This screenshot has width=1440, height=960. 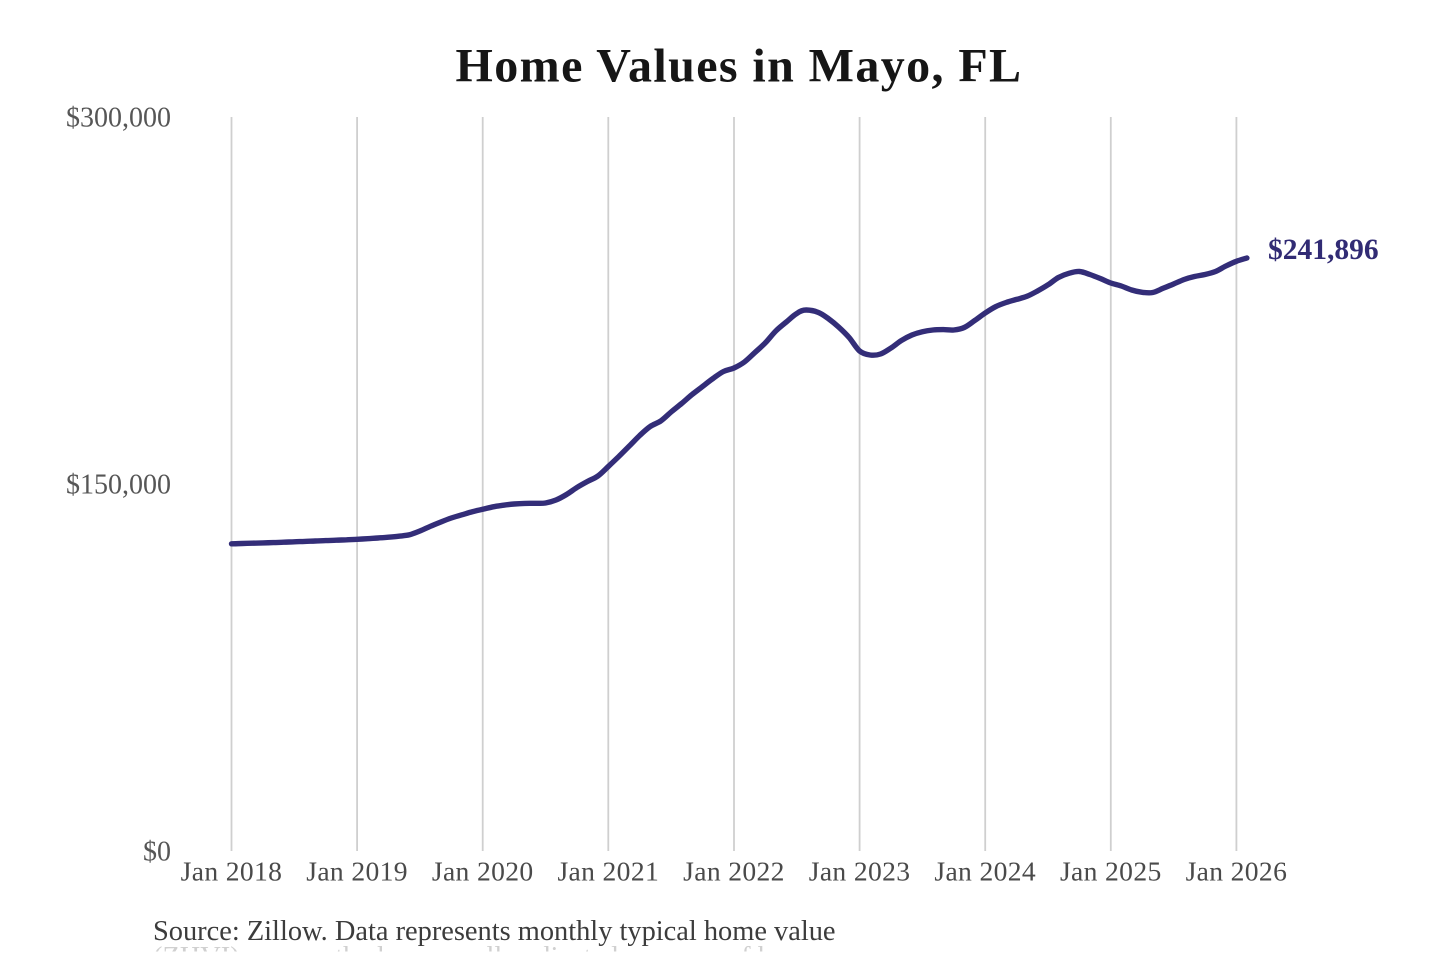 I want to click on svg-text: Home Values in Mayo, FL, so click(x=739, y=66).